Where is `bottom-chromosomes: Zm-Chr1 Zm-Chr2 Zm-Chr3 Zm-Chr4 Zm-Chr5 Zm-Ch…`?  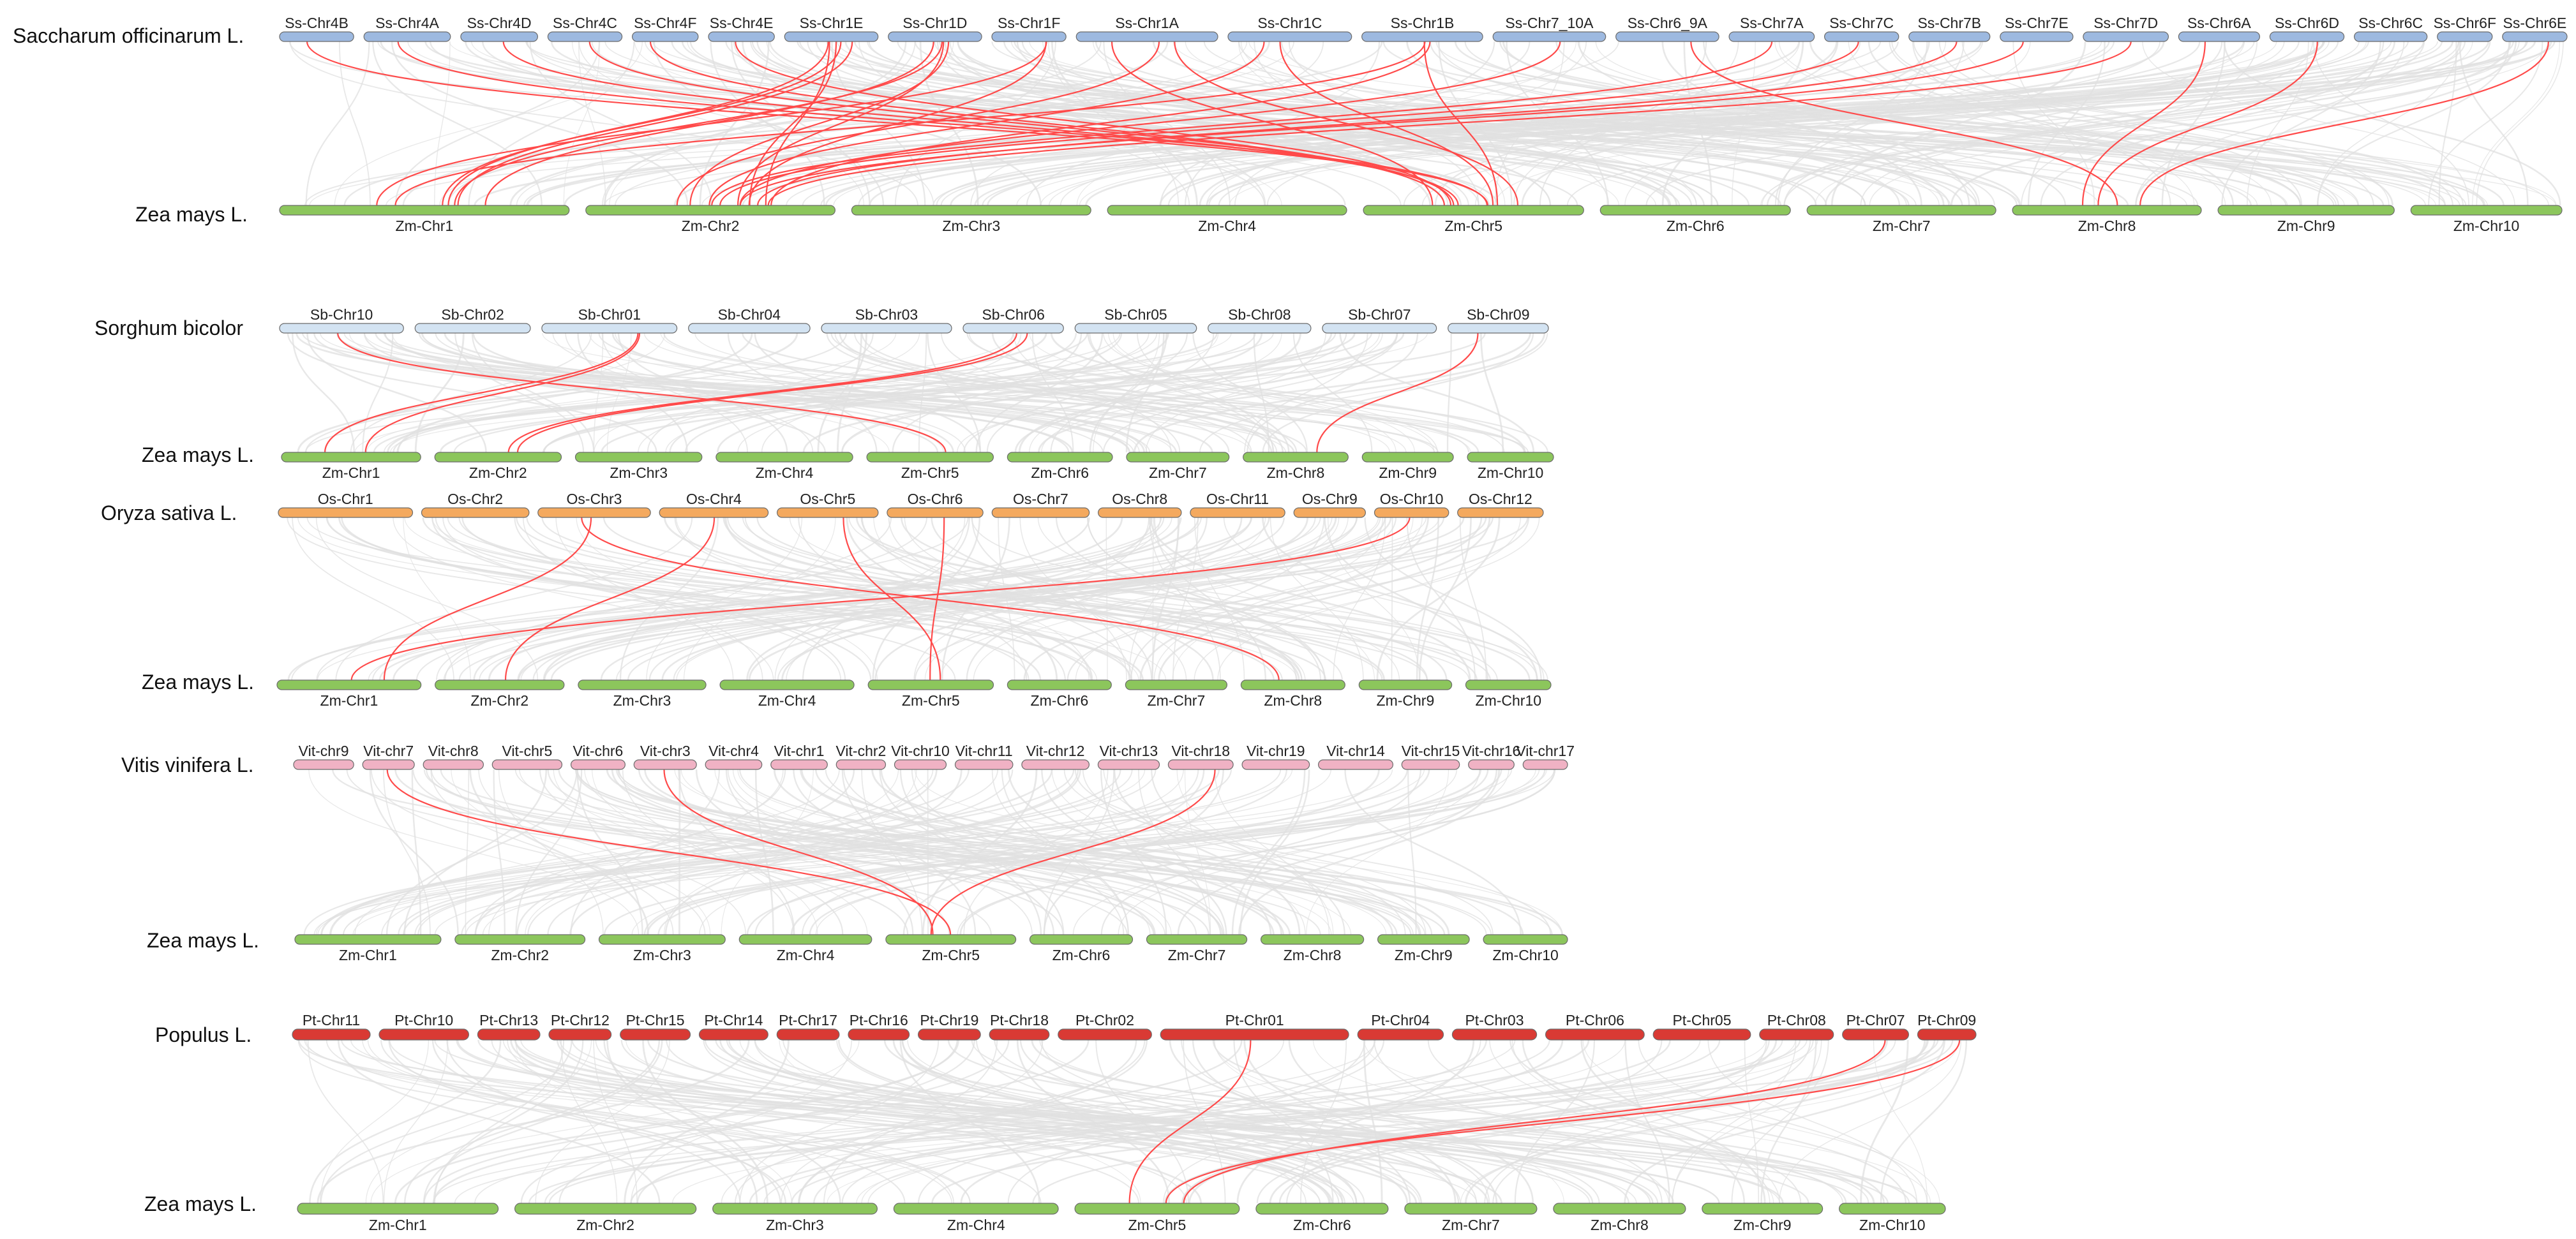
bottom-chromosomes: Zm-Chr1 Zm-Chr2 Zm-Chr3 Zm-Chr4 Zm-Chr5 Zm-Ch… is located at coordinates (931, 948).